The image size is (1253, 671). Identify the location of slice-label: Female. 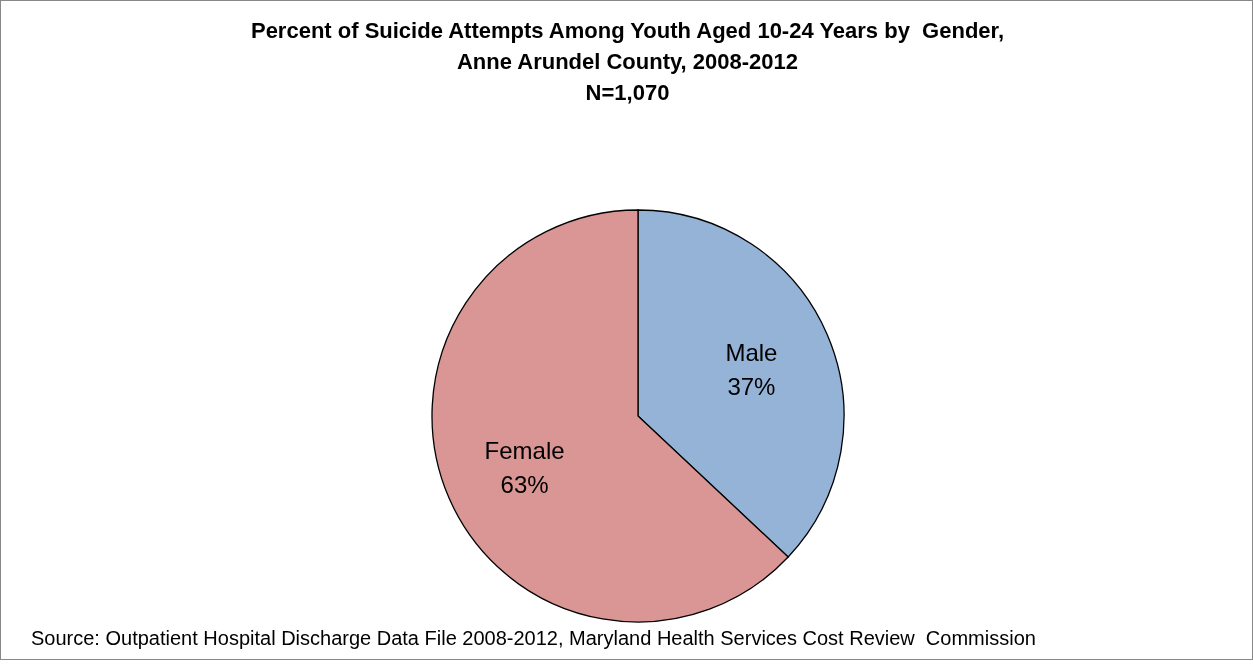
(524, 451).